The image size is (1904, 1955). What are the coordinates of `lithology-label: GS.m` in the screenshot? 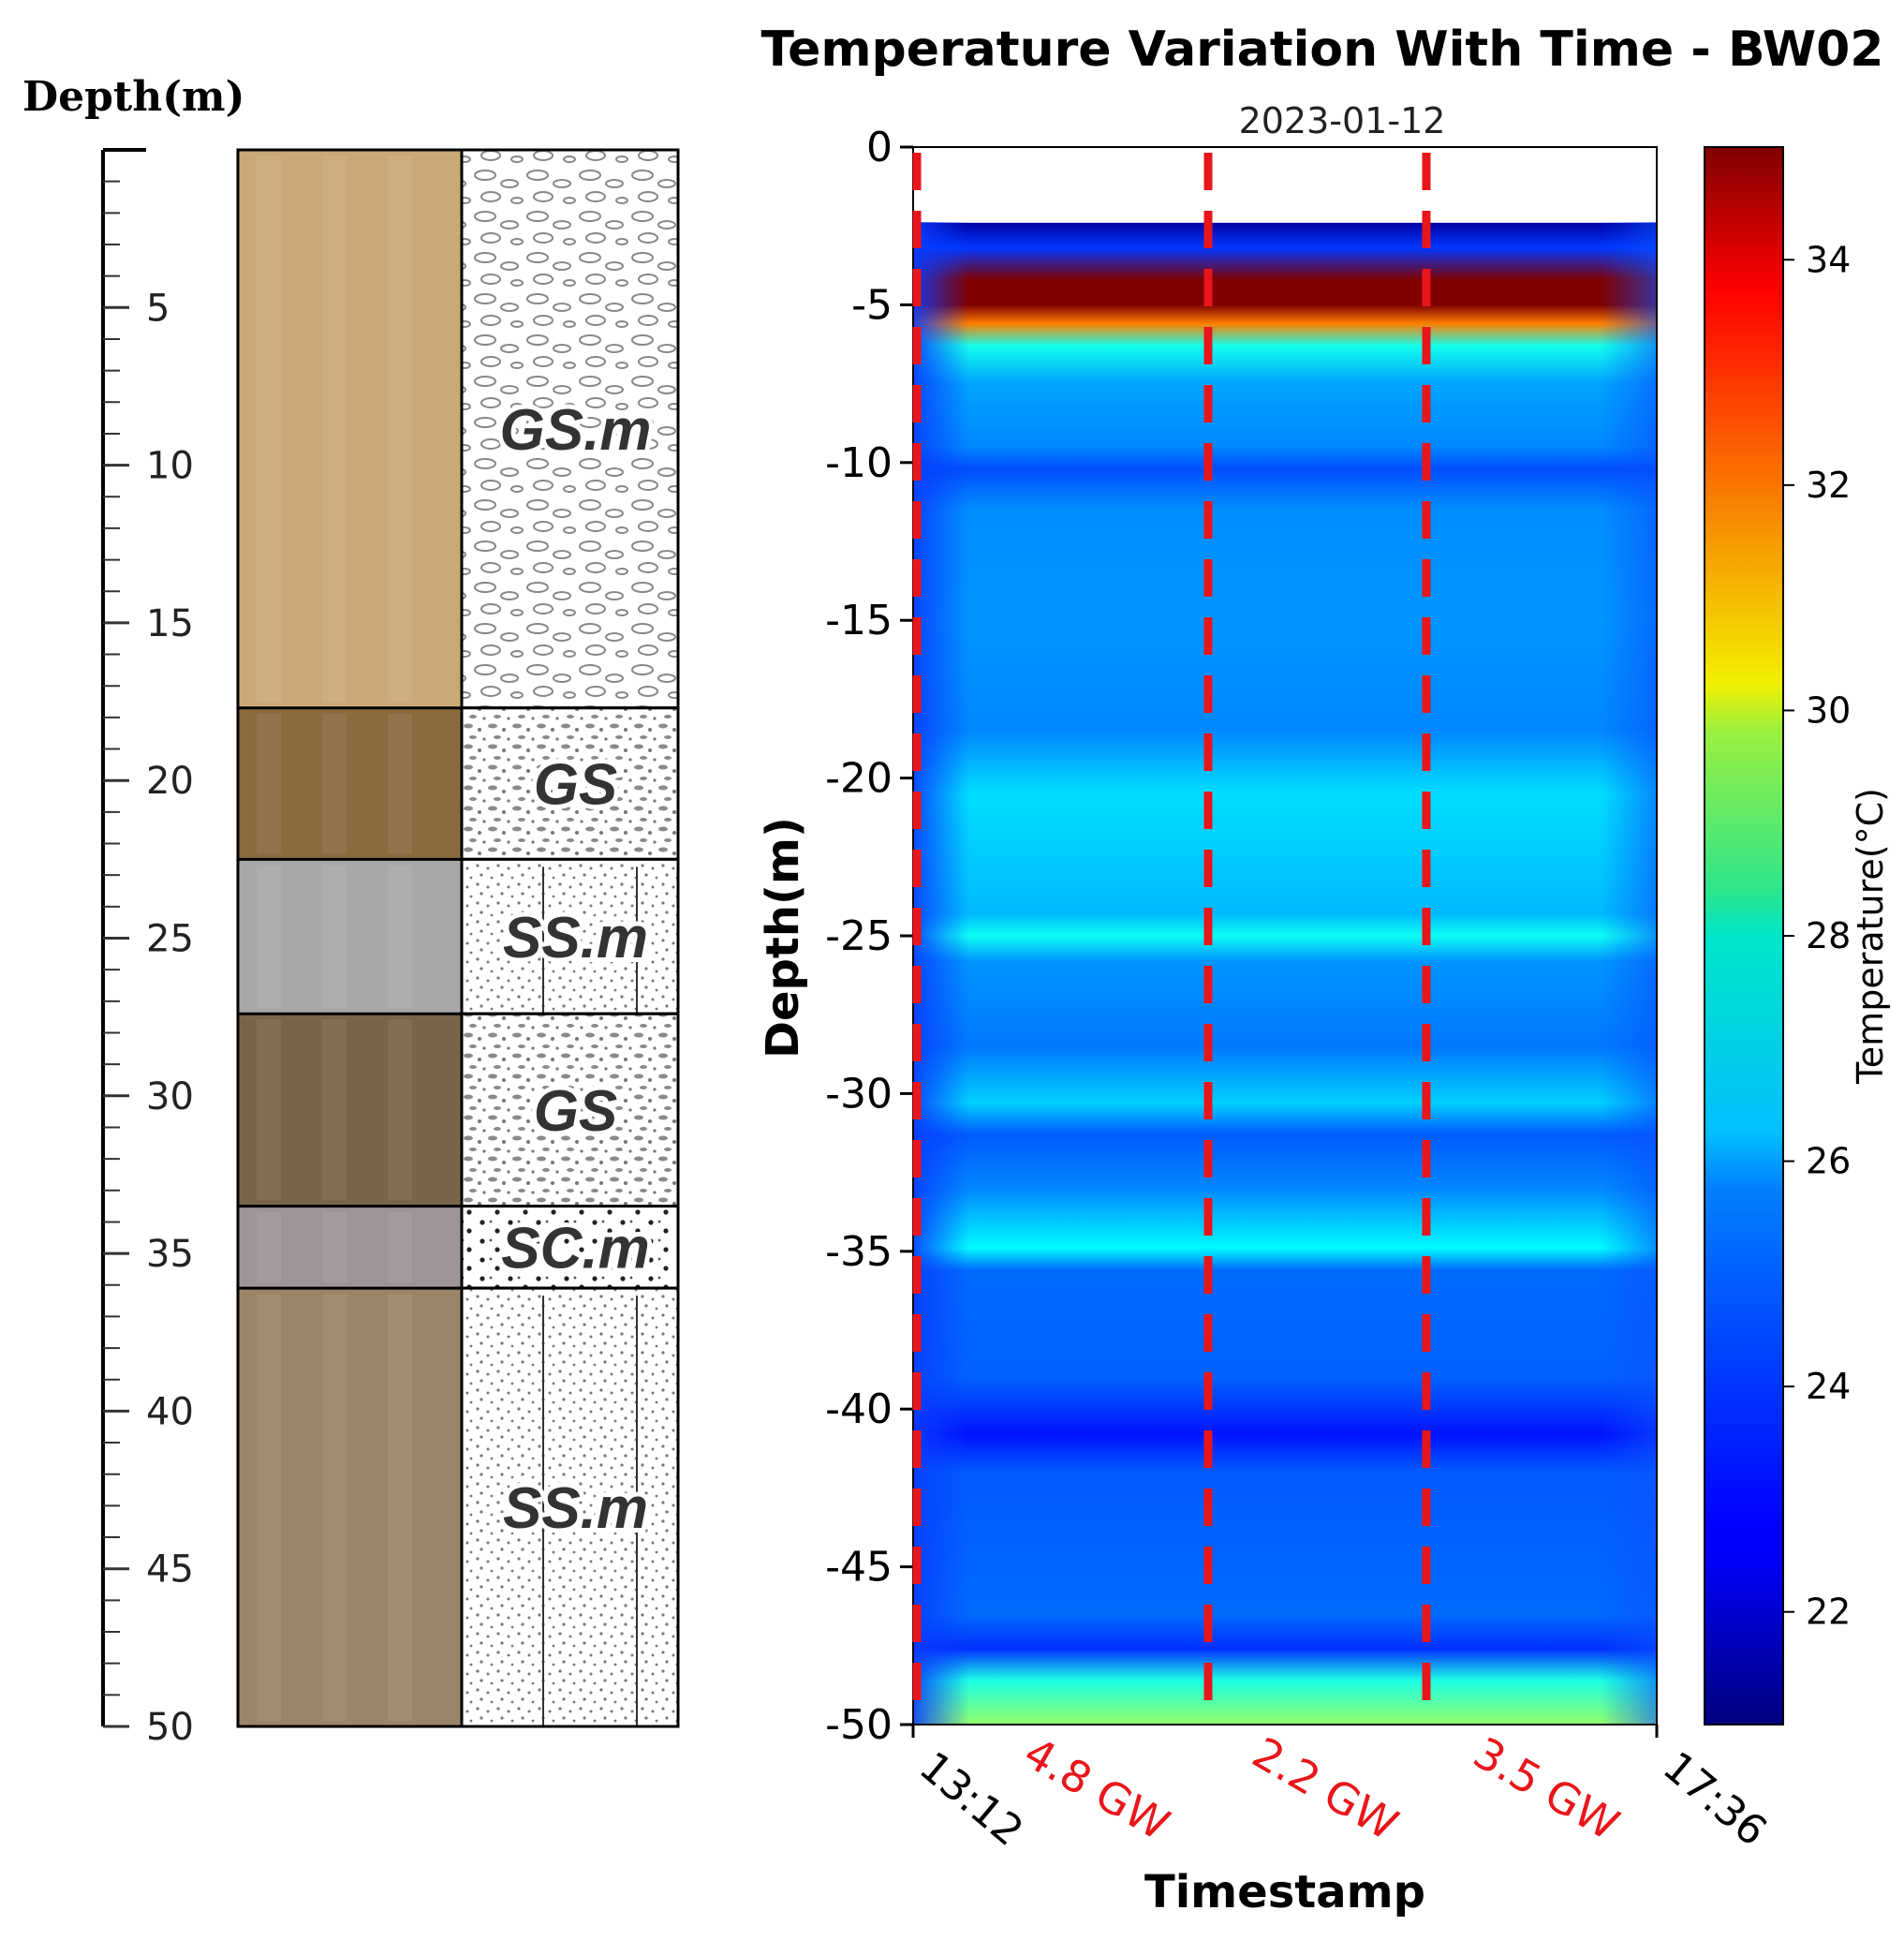 It's located at (576, 430).